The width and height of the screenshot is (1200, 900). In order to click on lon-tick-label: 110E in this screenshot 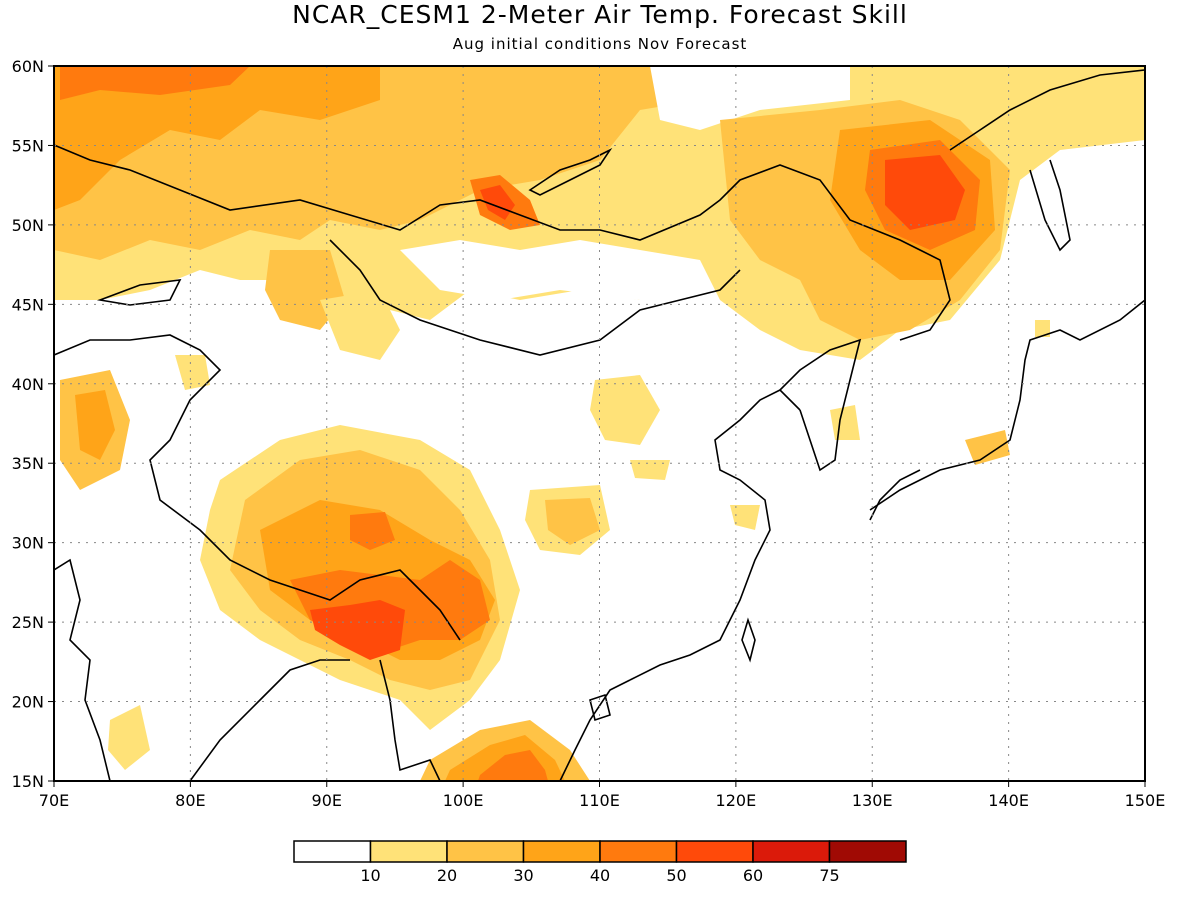, I will do `click(599, 800)`.